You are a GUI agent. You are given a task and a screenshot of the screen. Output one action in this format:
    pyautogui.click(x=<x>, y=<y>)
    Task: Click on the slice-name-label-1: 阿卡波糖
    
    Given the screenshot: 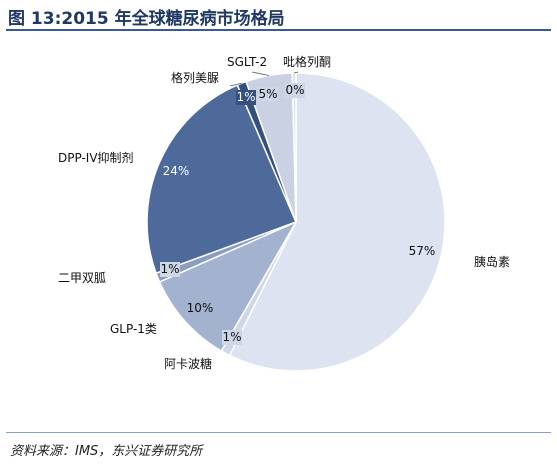 What is the action you would take?
    pyautogui.click(x=188, y=363)
    